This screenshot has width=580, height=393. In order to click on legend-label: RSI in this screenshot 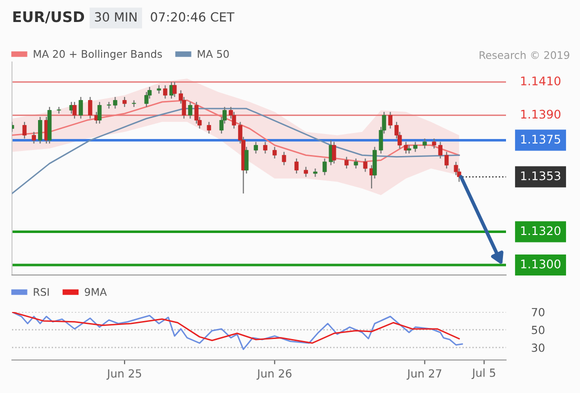, I will do `click(41, 292)`.